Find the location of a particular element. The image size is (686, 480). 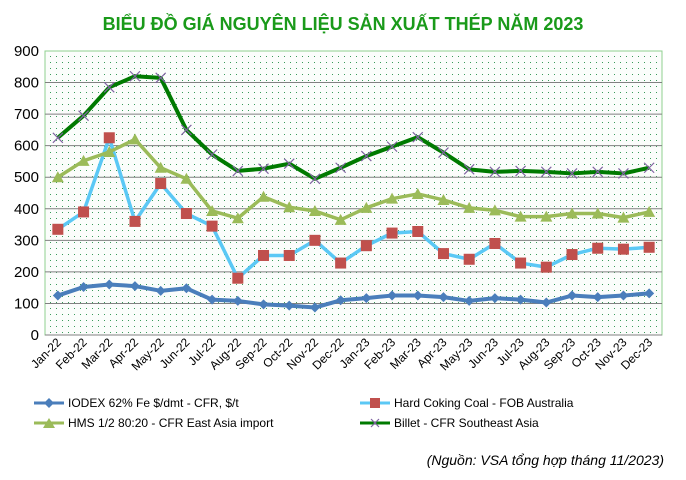

y-tick-label: 700 is located at coordinates (26, 114).